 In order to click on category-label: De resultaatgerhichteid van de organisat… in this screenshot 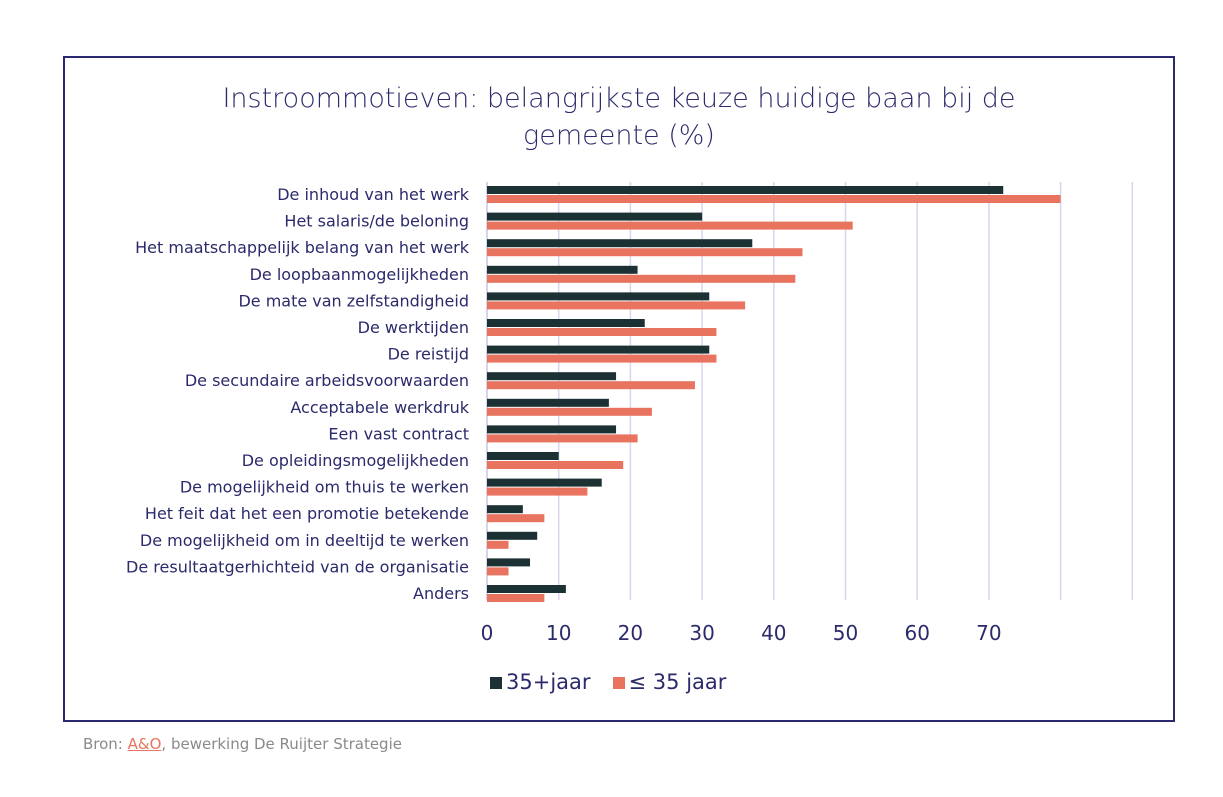, I will do `click(297, 566)`.